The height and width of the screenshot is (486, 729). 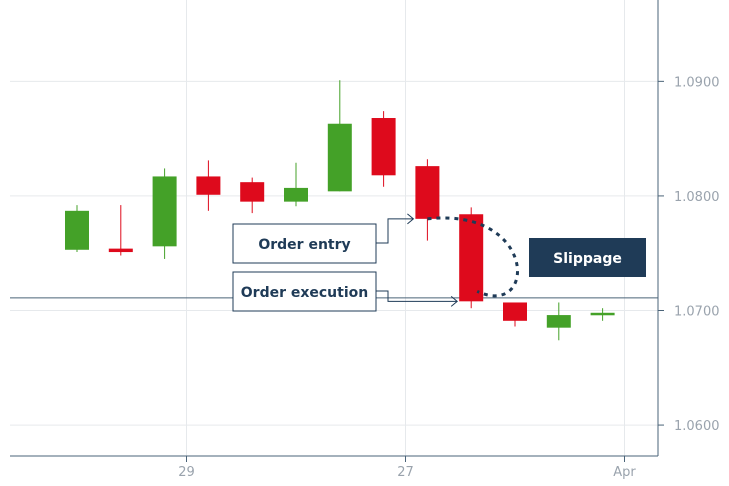 I want to click on x-tick-label: Apr, so click(x=624, y=472).